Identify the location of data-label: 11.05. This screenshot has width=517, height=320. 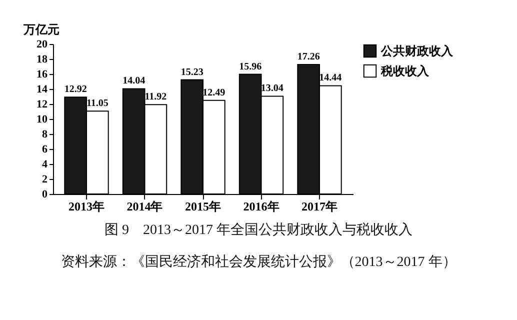
(97, 104).